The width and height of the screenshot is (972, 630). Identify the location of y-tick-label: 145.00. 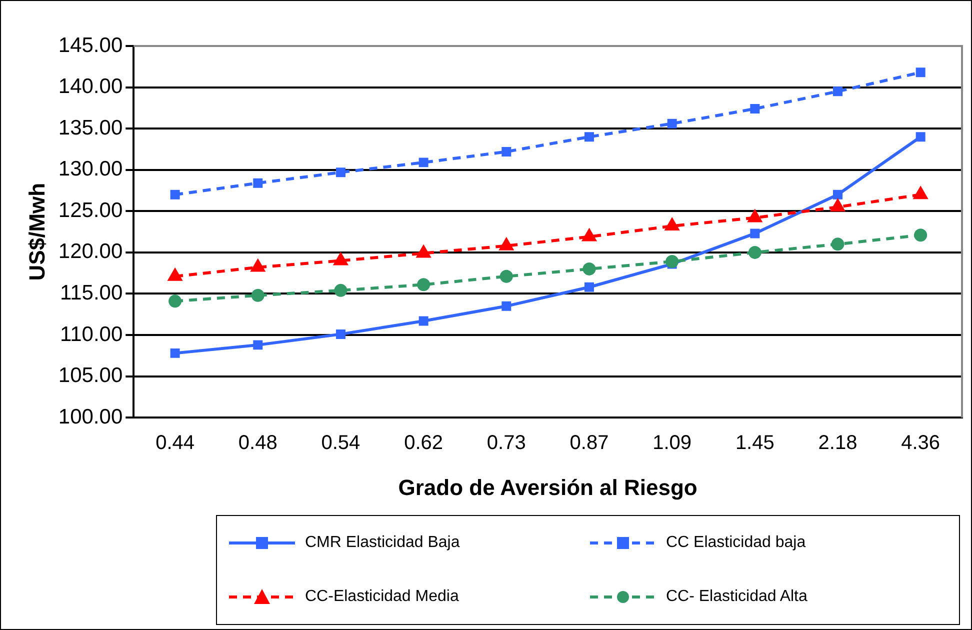
(90, 45).